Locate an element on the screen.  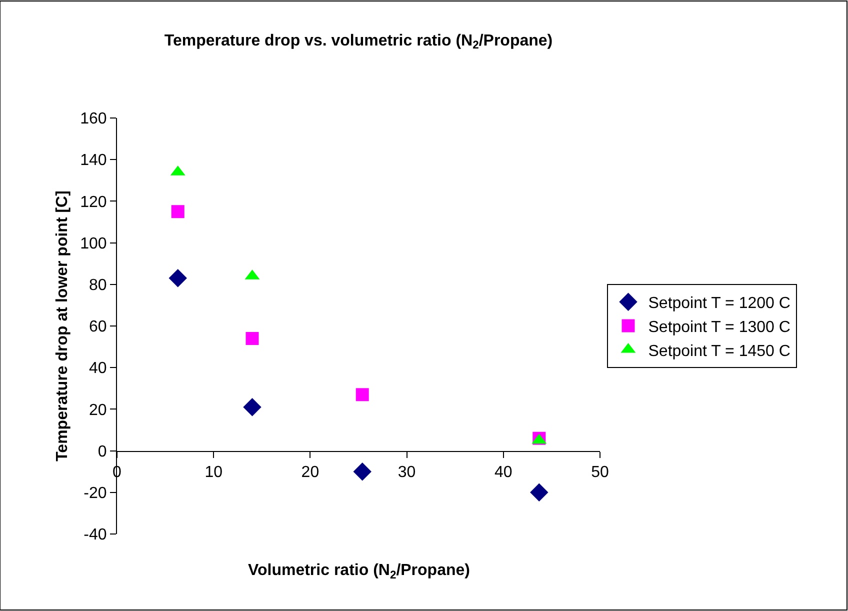
legend-label: Setpoint T = 1200 C is located at coordinates (719, 303).